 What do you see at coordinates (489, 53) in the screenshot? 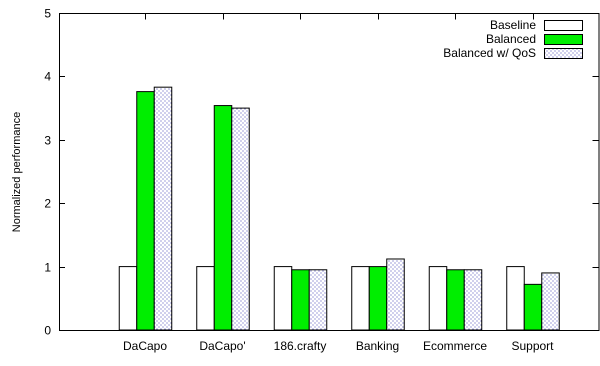
I see `legend-label: Balanced w/ QoS` at bounding box center [489, 53].